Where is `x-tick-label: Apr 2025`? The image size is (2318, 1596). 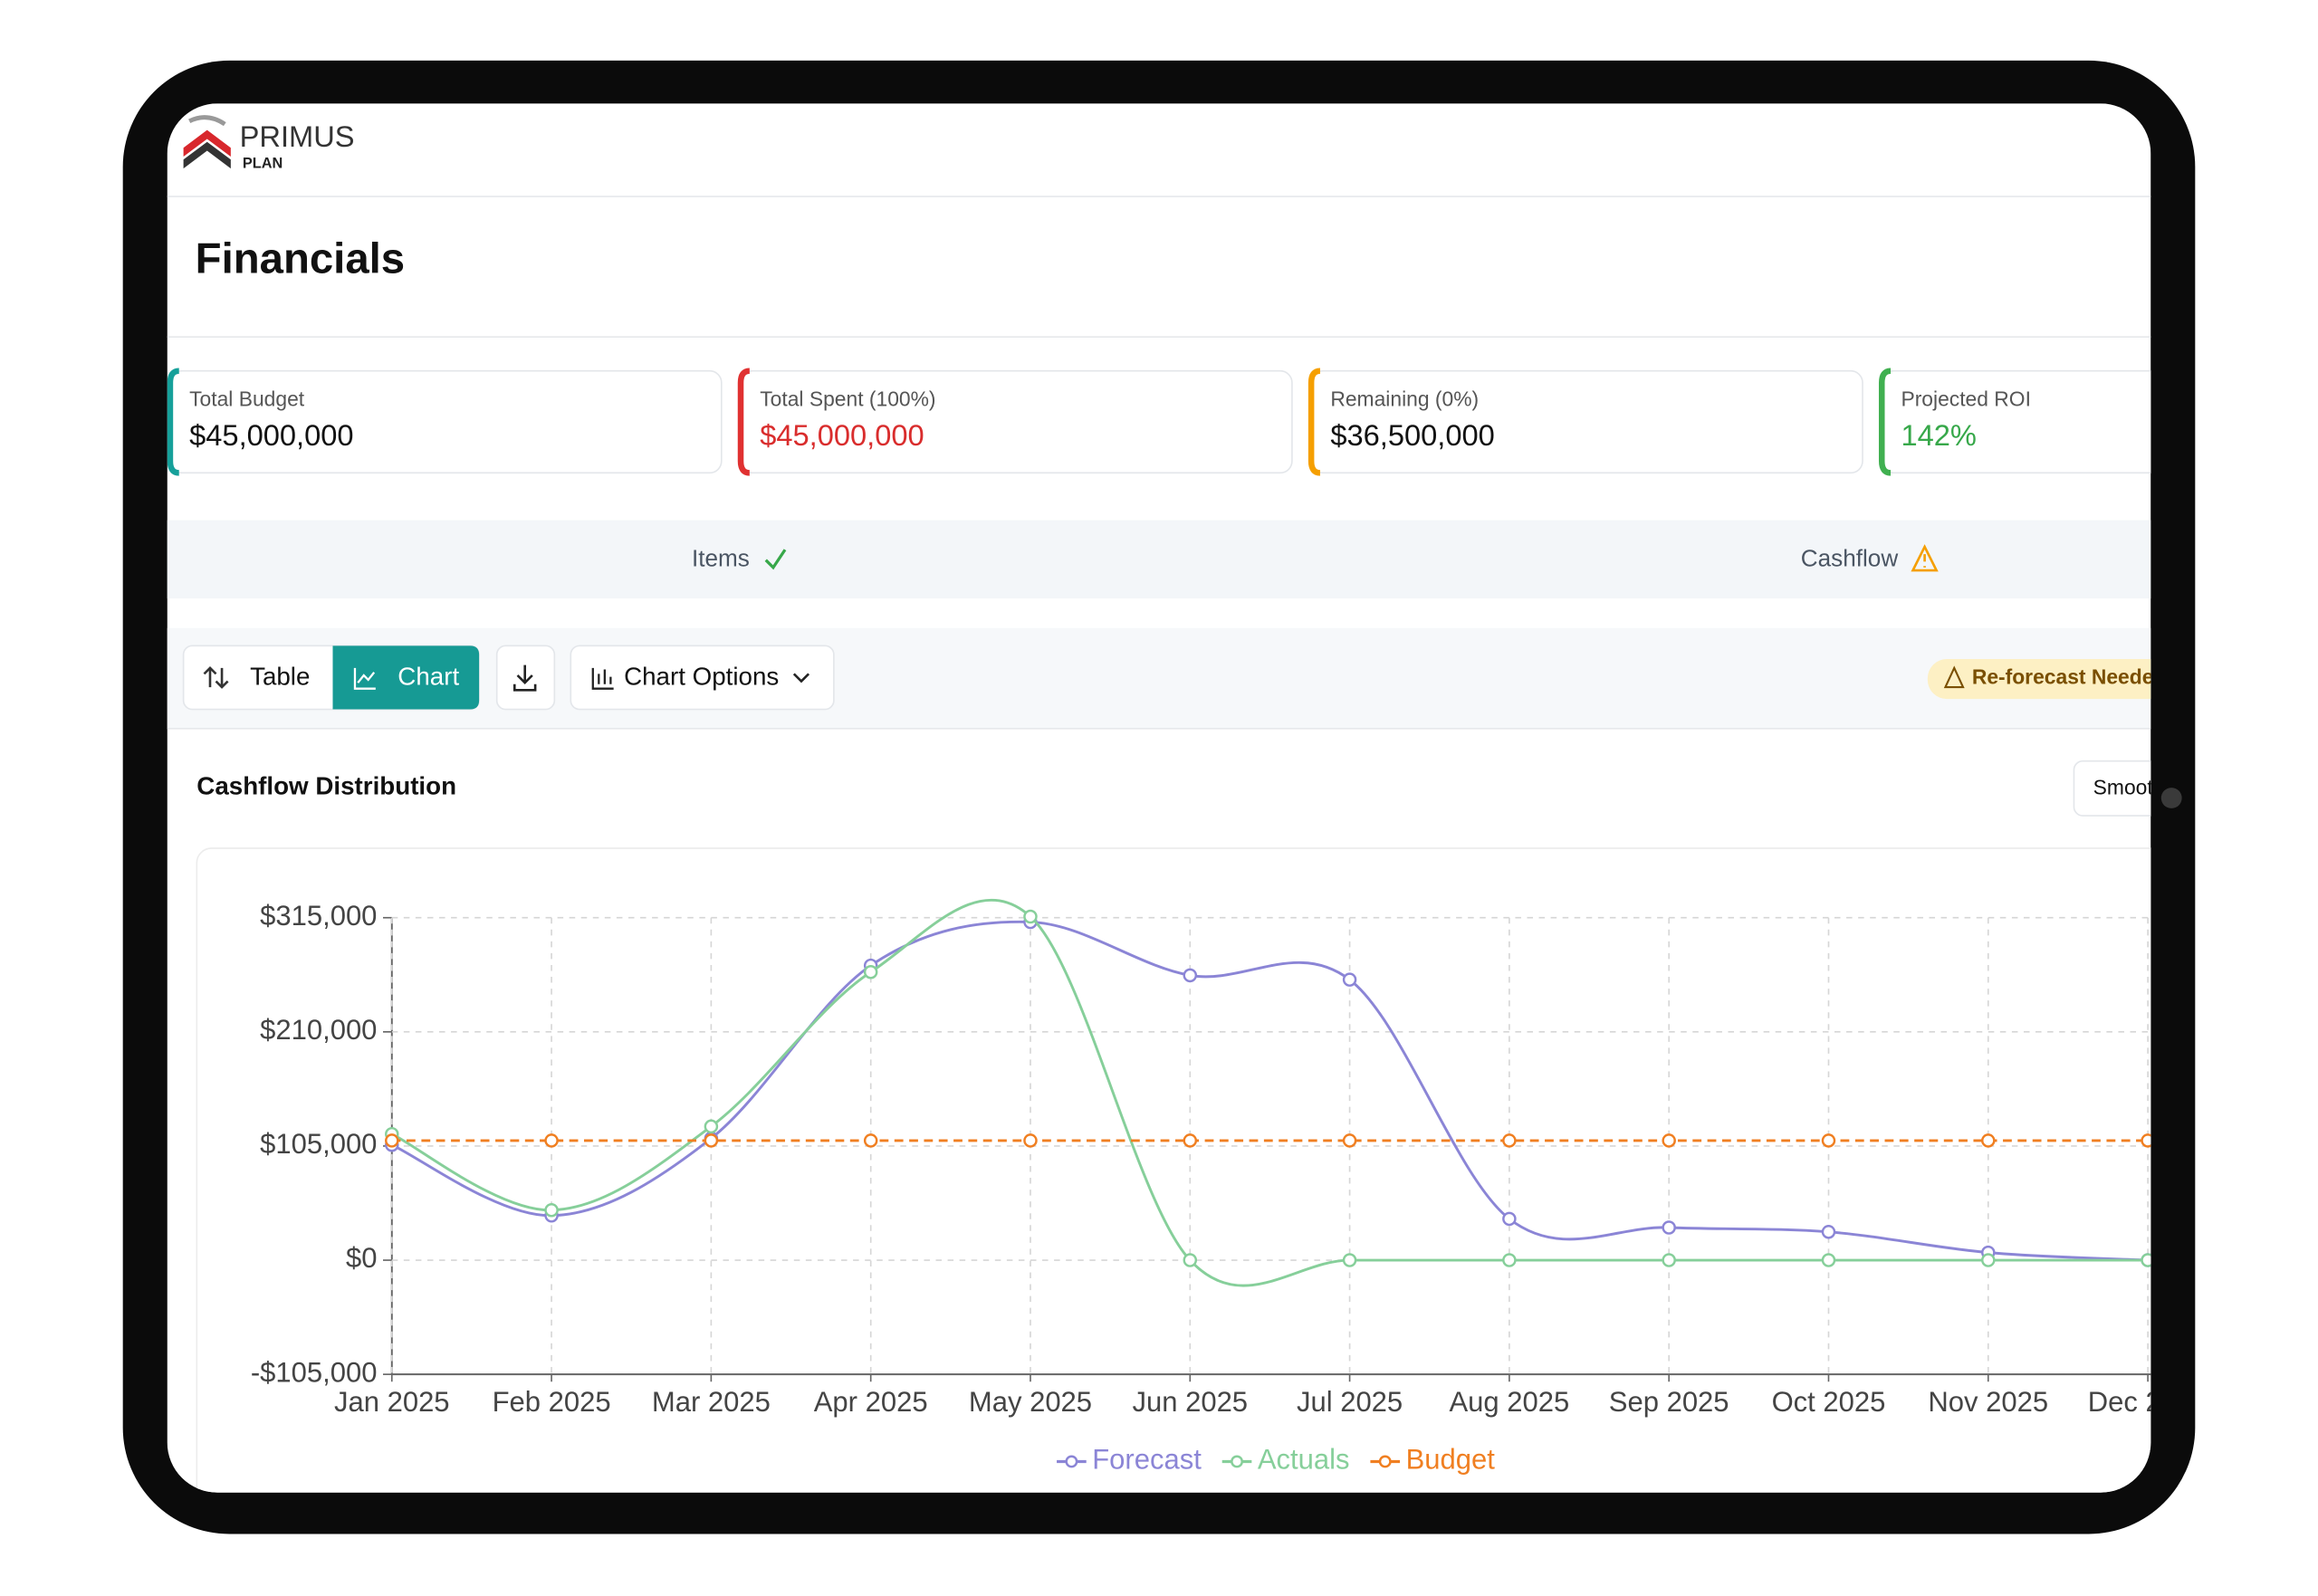
x-tick-label: Apr 2025 is located at coordinates (871, 1402).